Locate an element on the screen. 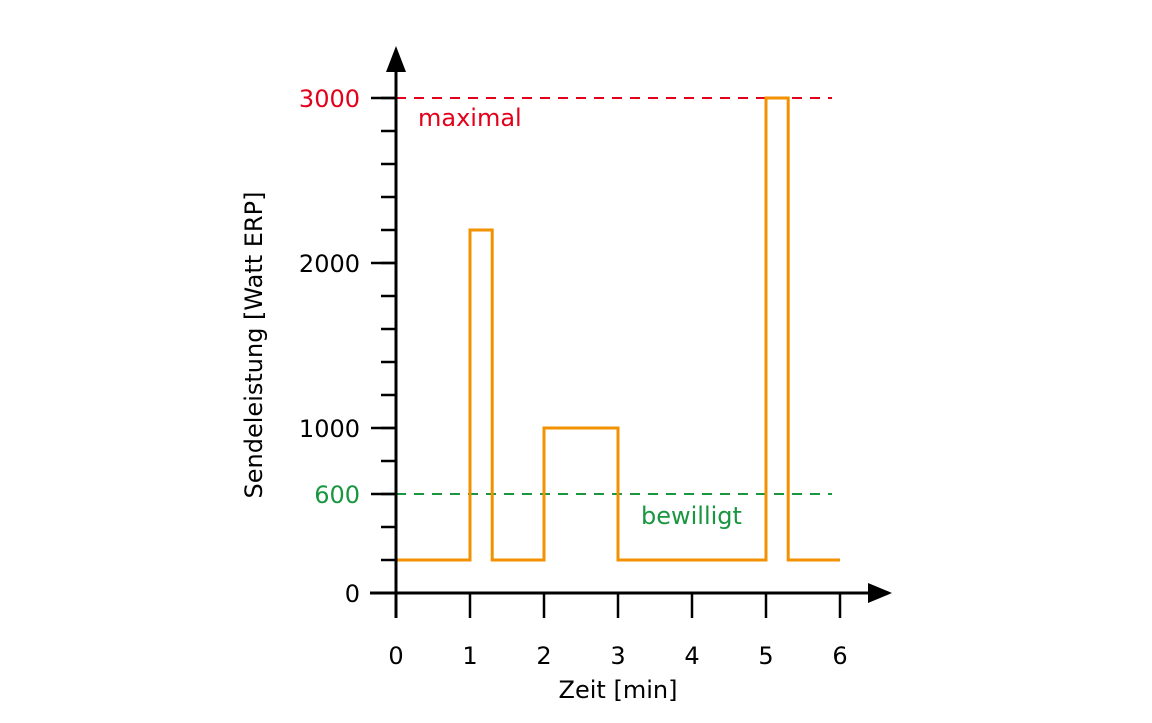 The width and height of the screenshot is (1152, 723). reference-label-bewilligt: bewilligt is located at coordinates (691, 516).